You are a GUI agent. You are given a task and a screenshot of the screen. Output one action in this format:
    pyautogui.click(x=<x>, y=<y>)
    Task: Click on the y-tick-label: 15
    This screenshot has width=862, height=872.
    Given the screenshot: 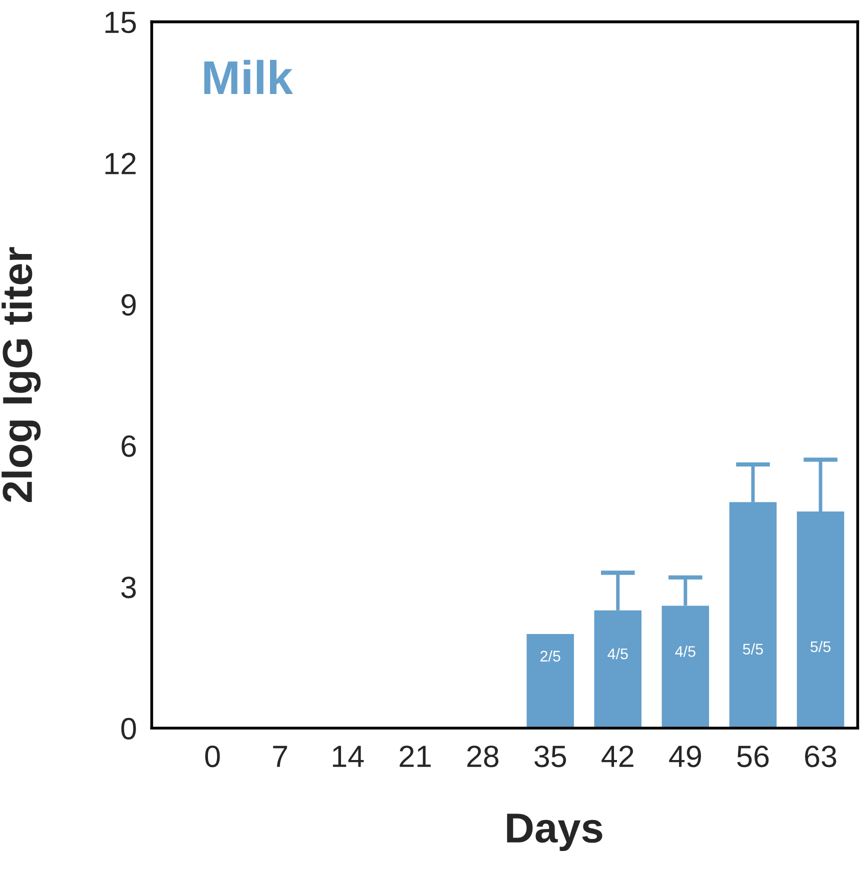 What is the action you would take?
    pyautogui.click(x=120, y=23)
    